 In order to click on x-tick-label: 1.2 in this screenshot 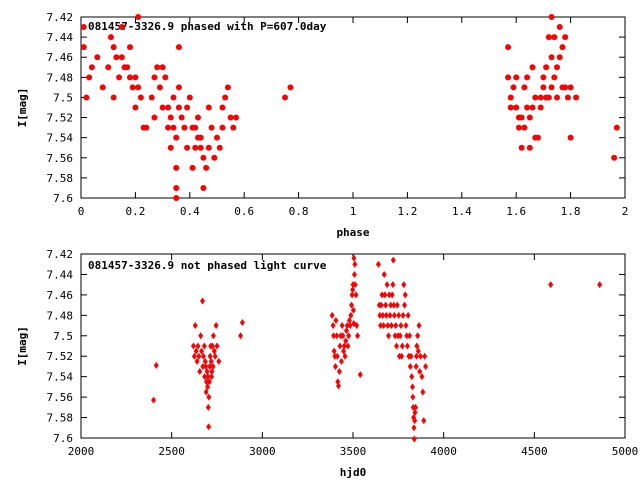, I will do `click(407, 211)`.